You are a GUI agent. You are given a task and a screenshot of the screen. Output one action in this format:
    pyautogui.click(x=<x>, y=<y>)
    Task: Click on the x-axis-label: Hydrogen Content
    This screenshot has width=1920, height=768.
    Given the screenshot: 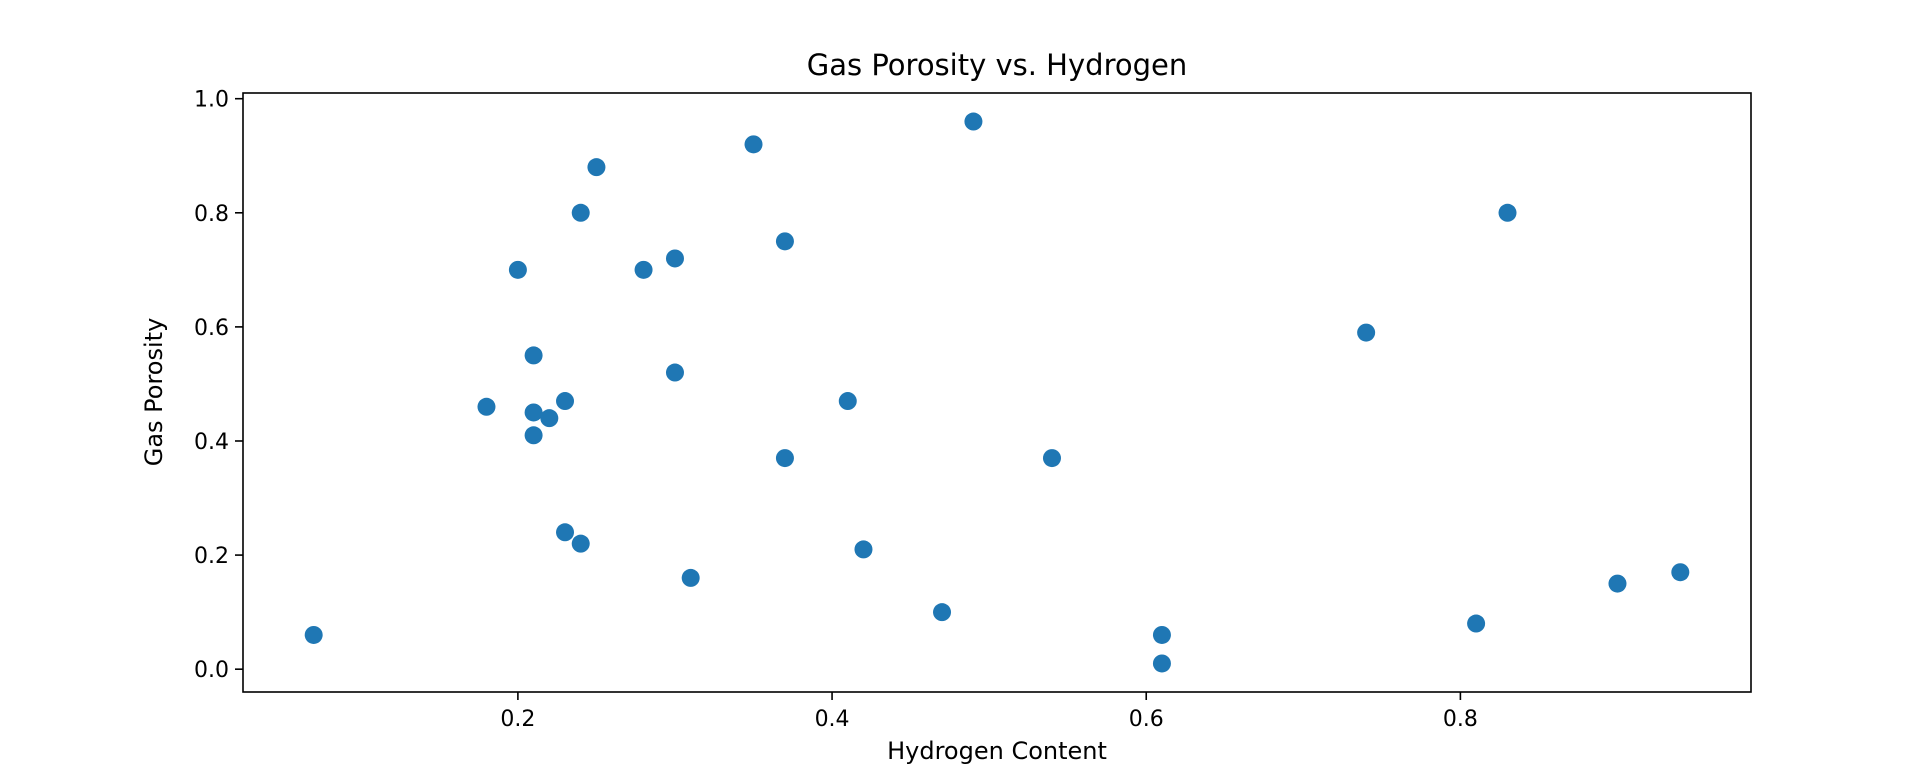 What is the action you would take?
    pyautogui.click(x=997, y=751)
    